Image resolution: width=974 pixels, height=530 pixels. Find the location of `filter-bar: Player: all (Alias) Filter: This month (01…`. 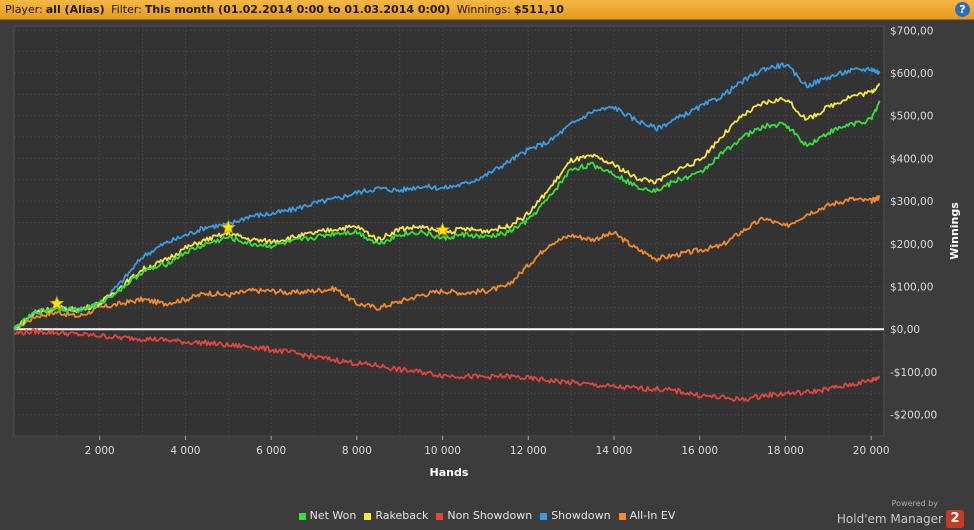

filter-bar: Player: all (Alias) Filter: This month (01… is located at coordinates (487, 10).